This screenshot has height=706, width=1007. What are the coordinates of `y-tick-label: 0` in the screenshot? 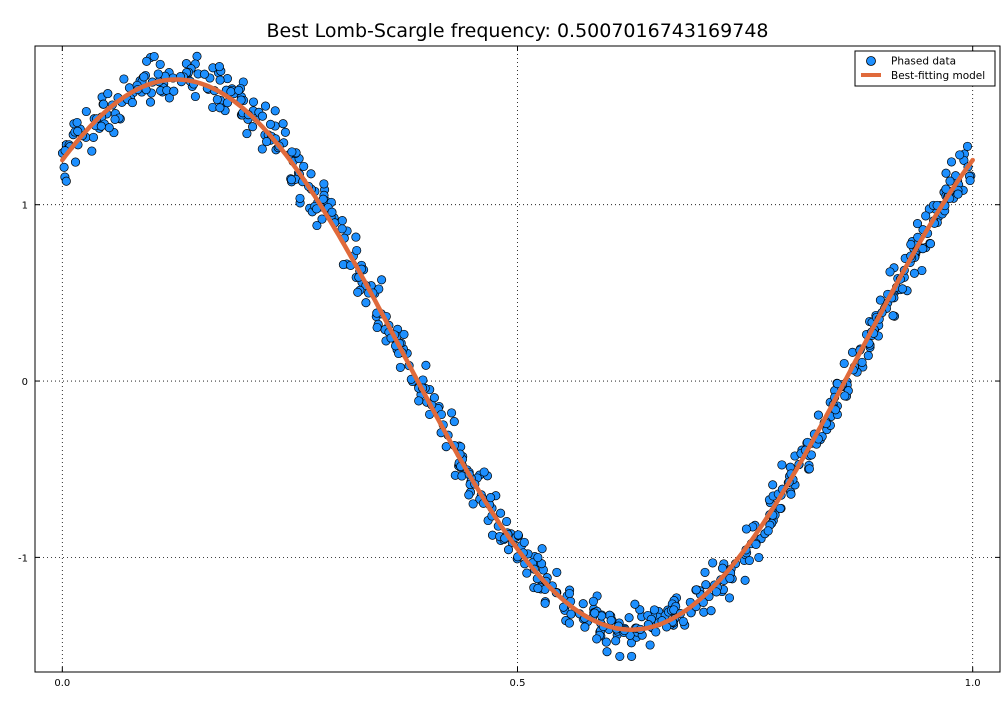 It's located at (25, 382).